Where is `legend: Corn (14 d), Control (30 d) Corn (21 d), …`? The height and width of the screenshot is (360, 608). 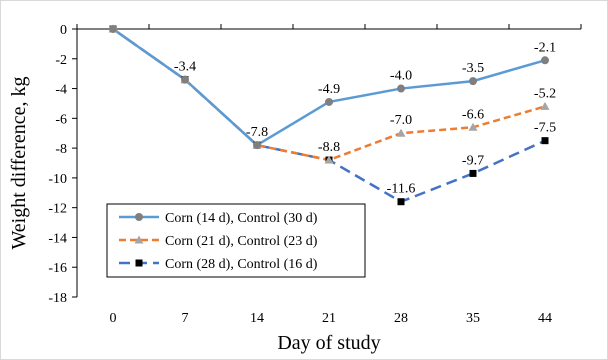 legend: Corn (14 d), Control (30 d) Corn (21 d), … is located at coordinates (236, 240).